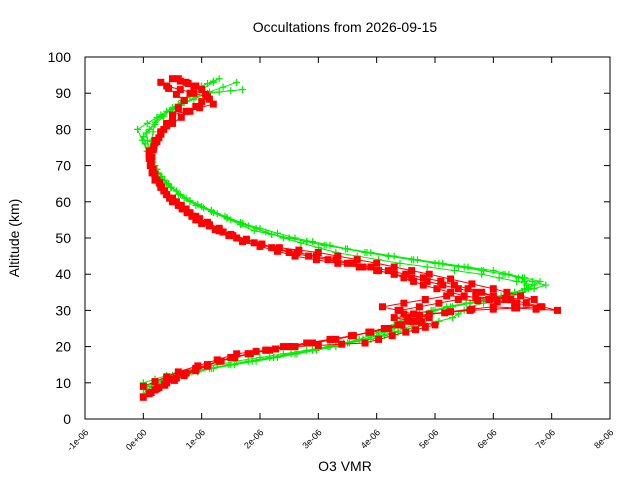  Describe the element at coordinates (63, 202) in the screenshot. I see `y-tick-label: 60` at that location.